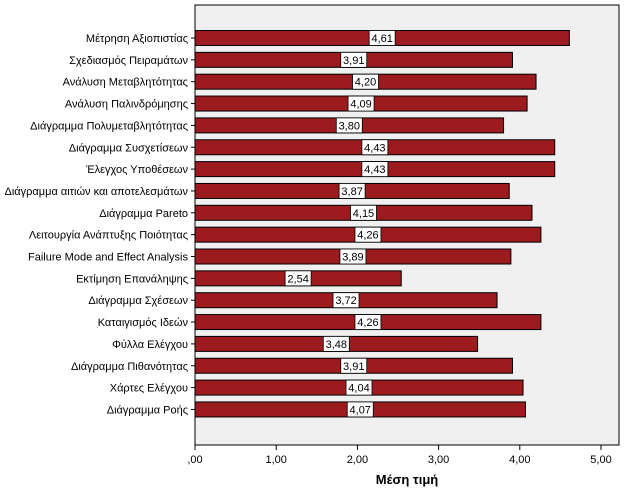 This screenshot has height=501, width=626. I want to click on x-axis-title: Μέση τιμή, so click(407, 479).